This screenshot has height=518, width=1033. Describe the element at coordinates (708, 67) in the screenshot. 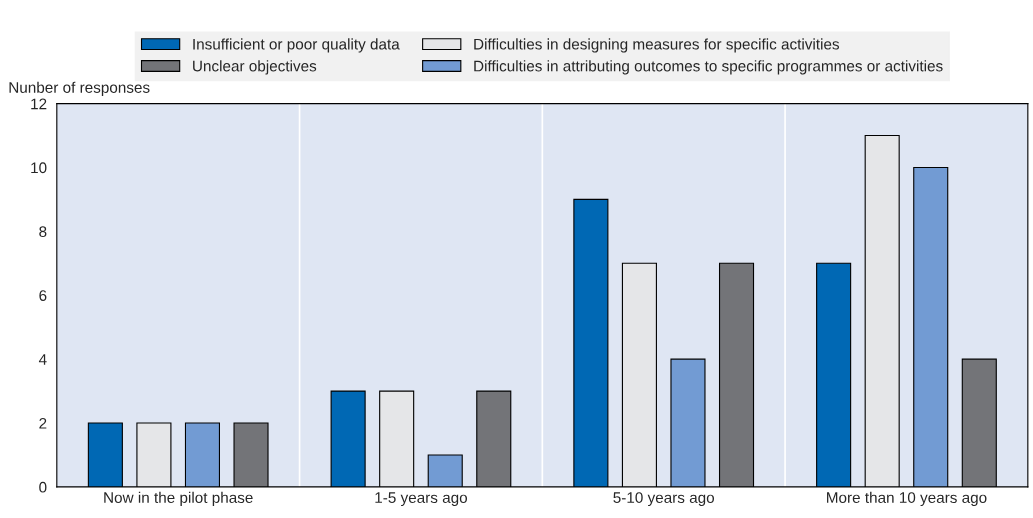

I see `legend-label: Difficulties in attributing outcomes to specific programmes or activities` at that location.